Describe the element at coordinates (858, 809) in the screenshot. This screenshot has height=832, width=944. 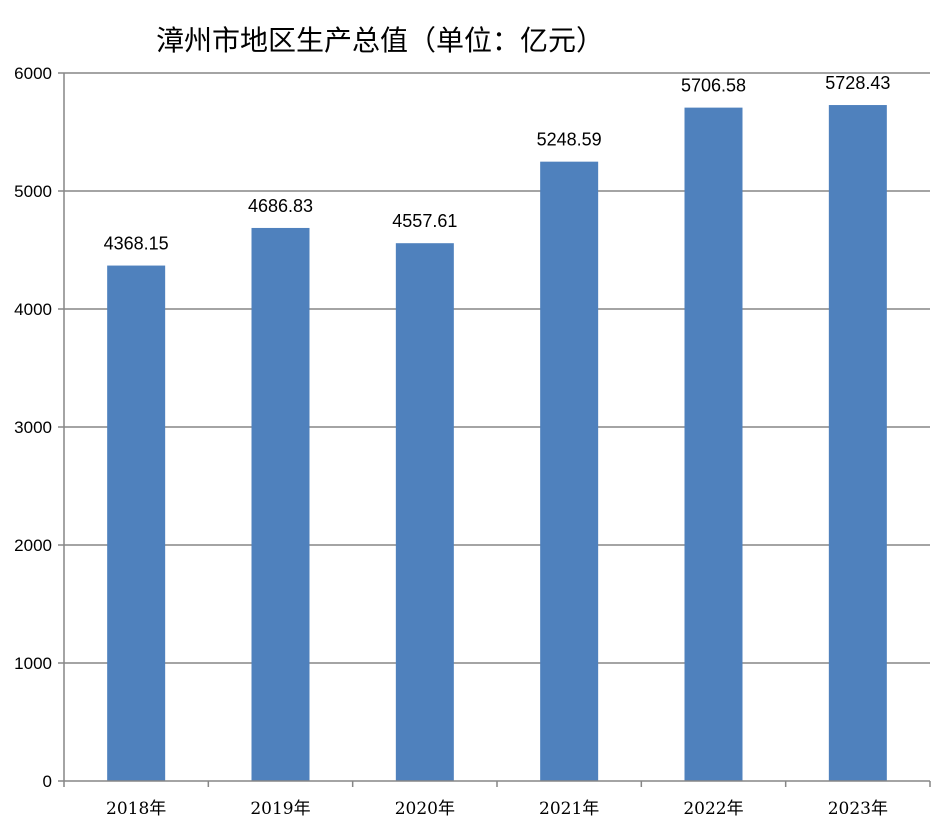
I see `x-tick-label: 2023年` at that location.